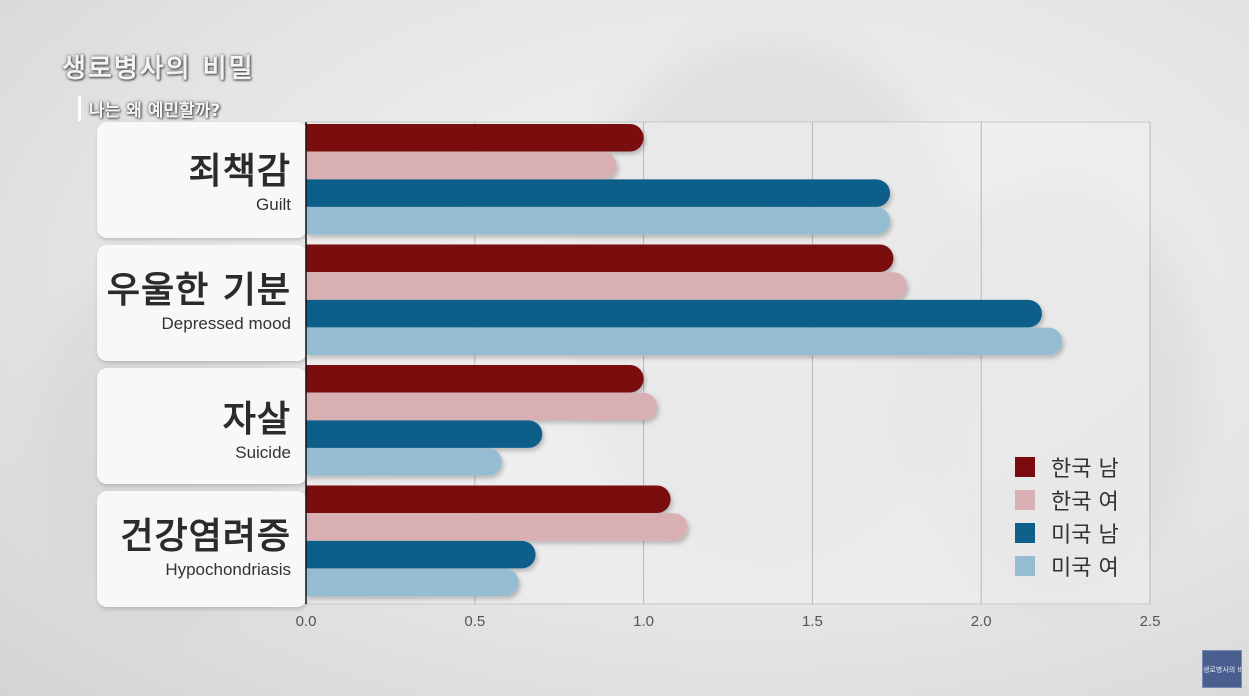  Describe the element at coordinates (256, 419) in the screenshot. I see `category-label-korean: 자살` at that location.